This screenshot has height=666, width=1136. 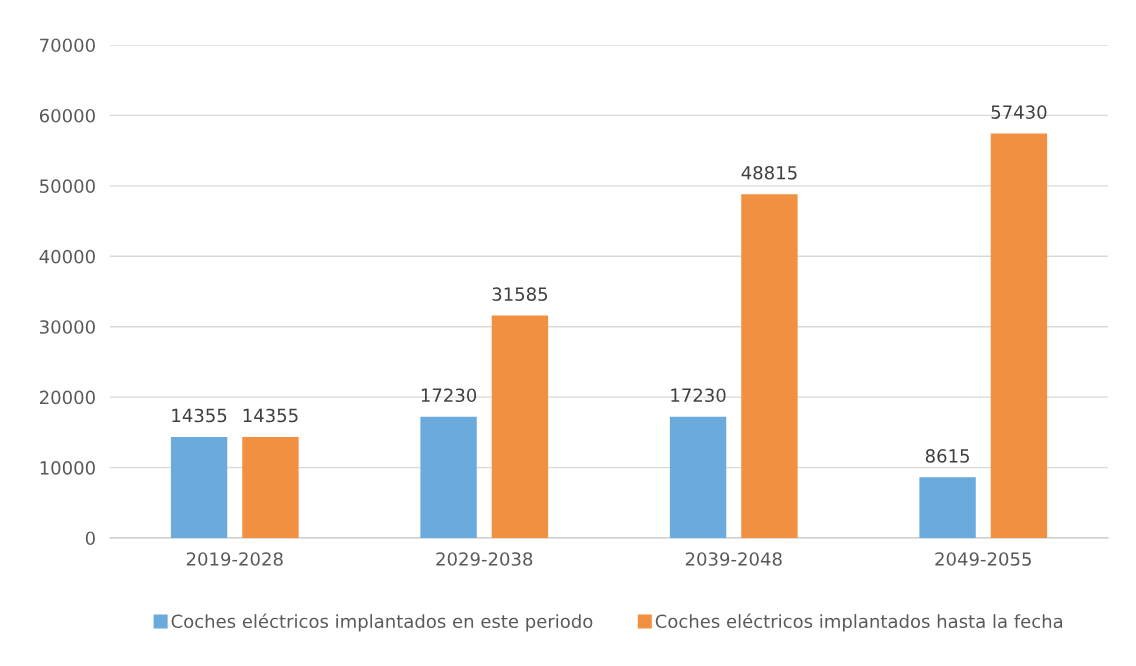 What do you see at coordinates (733, 559) in the screenshot?
I see `x-tick-label: 2039-2048` at bounding box center [733, 559].